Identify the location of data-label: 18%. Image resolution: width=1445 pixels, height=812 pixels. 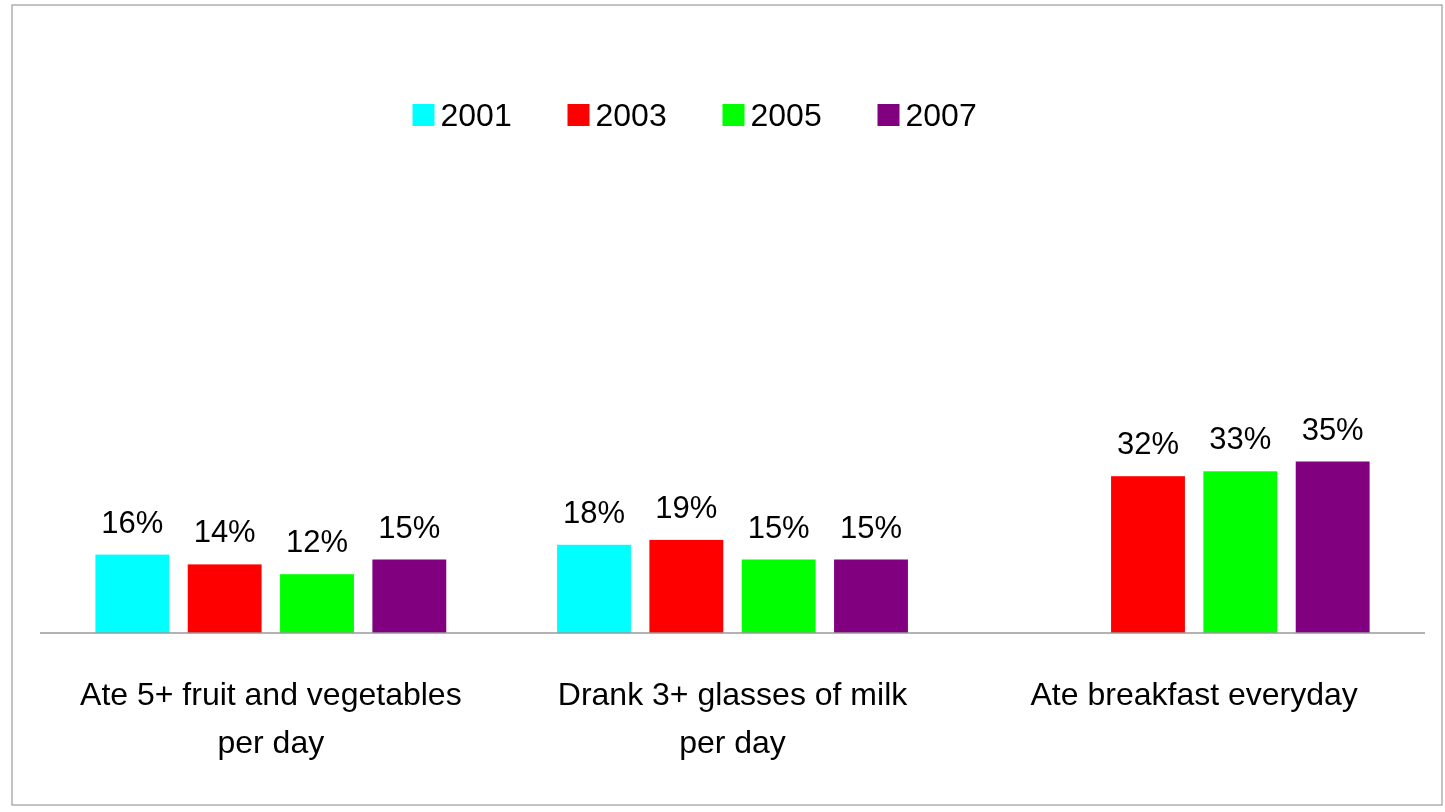
(594, 512).